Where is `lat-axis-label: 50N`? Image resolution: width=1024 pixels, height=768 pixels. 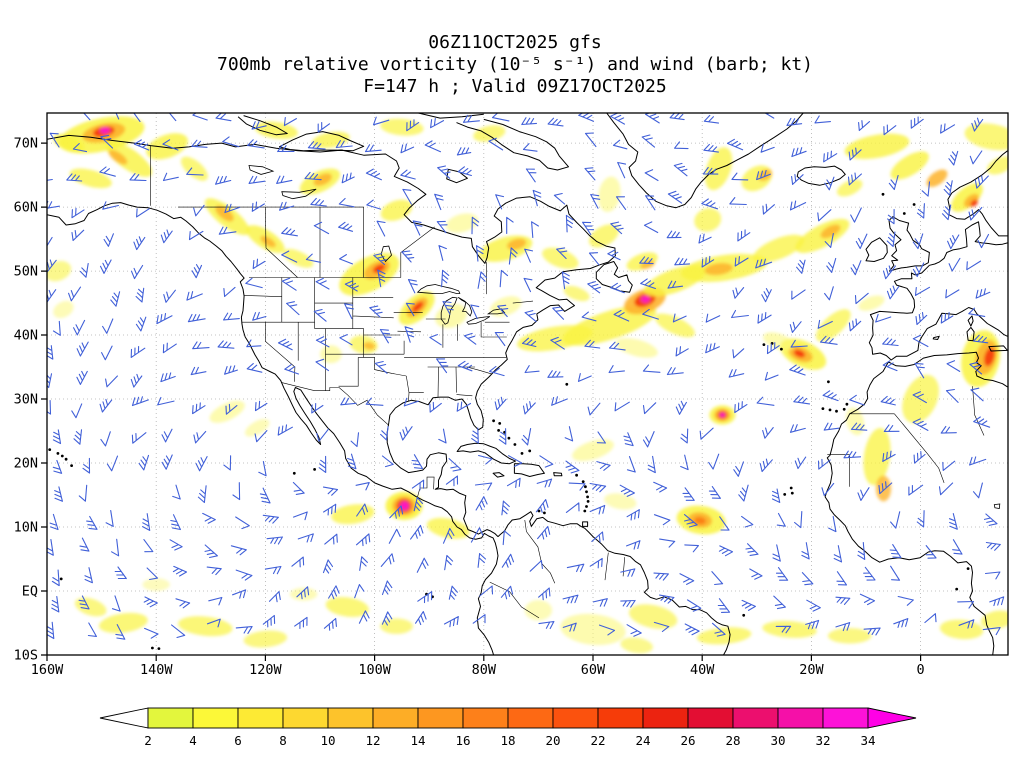 lat-axis-label: 50N is located at coordinates (26, 272).